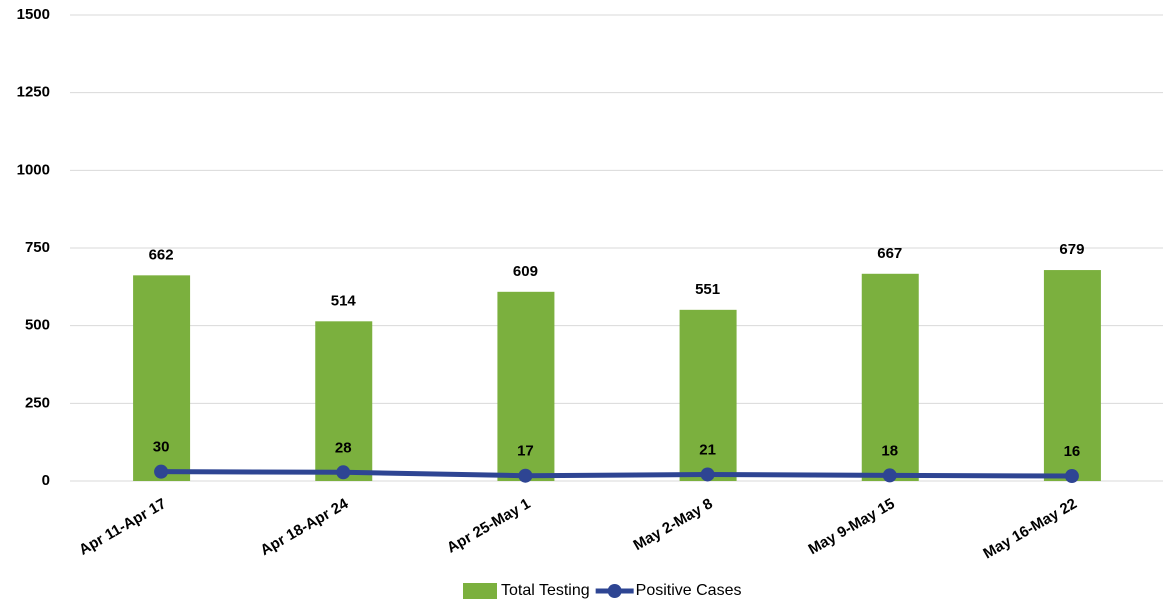 This screenshot has height=606, width=1163. Describe the element at coordinates (33, 92) in the screenshot. I see `y-tick-label: 1250` at that location.